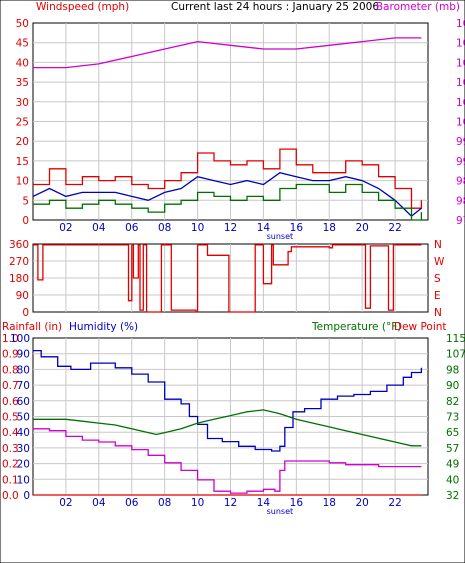  What do you see at coordinates (82, 7) in the screenshot?
I see `windspeed-label: Windspeed (mph)` at bounding box center [82, 7].